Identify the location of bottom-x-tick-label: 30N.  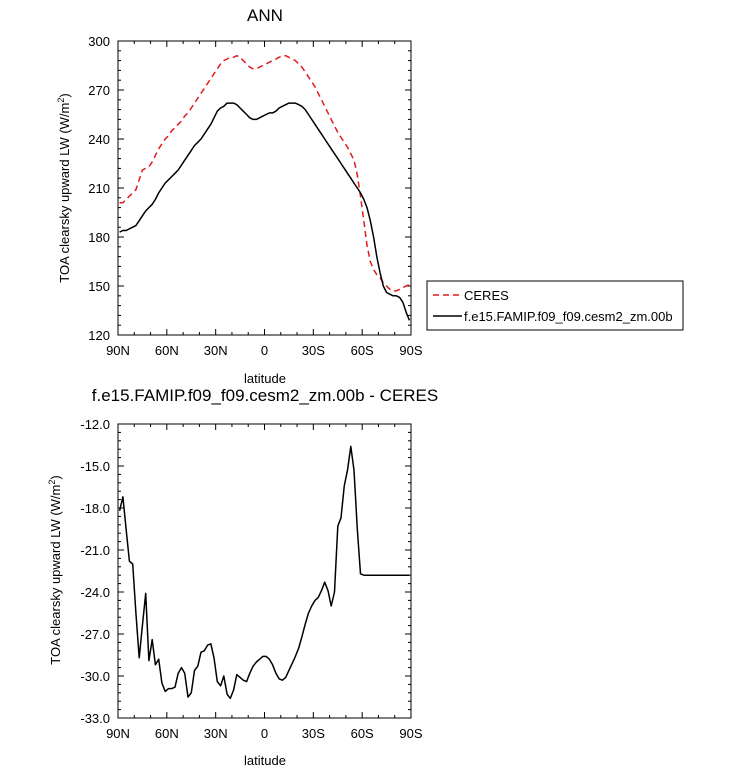
(216, 733).